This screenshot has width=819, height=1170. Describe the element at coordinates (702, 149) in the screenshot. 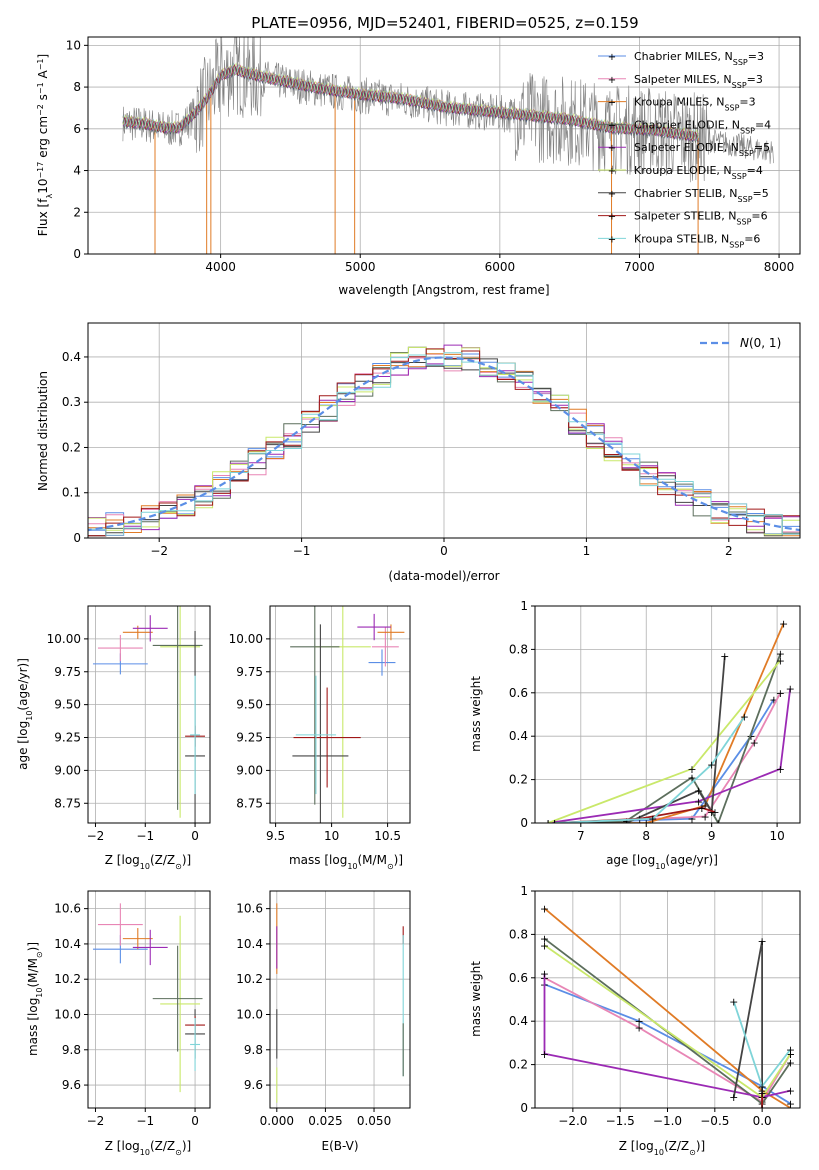

I see `legend-label: Salpeter ELODIE, NSSP=5` at that location.